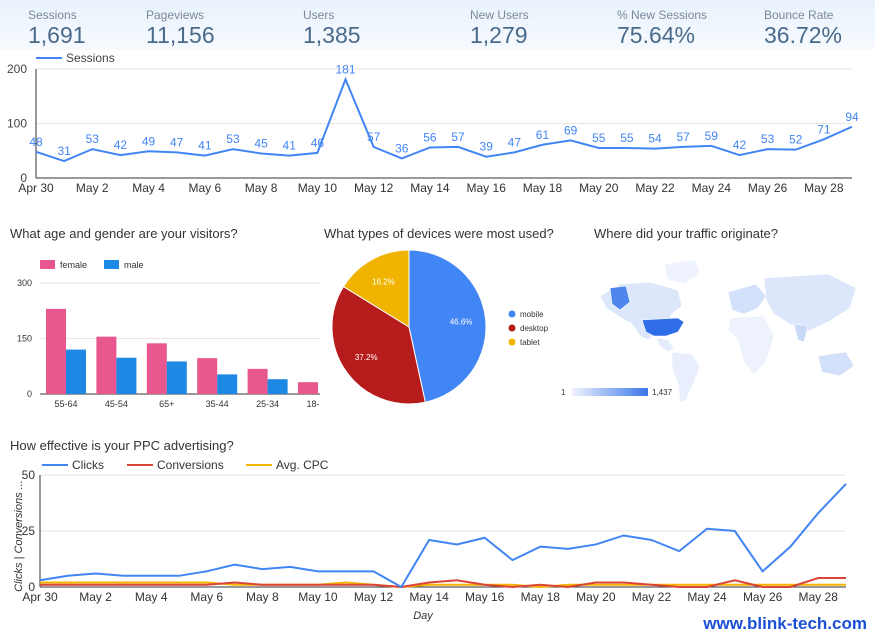 Image resolution: width=875 pixels, height=638 pixels. What do you see at coordinates (261, 143) in the screenshot?
I see `data-label: 45` at bounding box center [261, 143].